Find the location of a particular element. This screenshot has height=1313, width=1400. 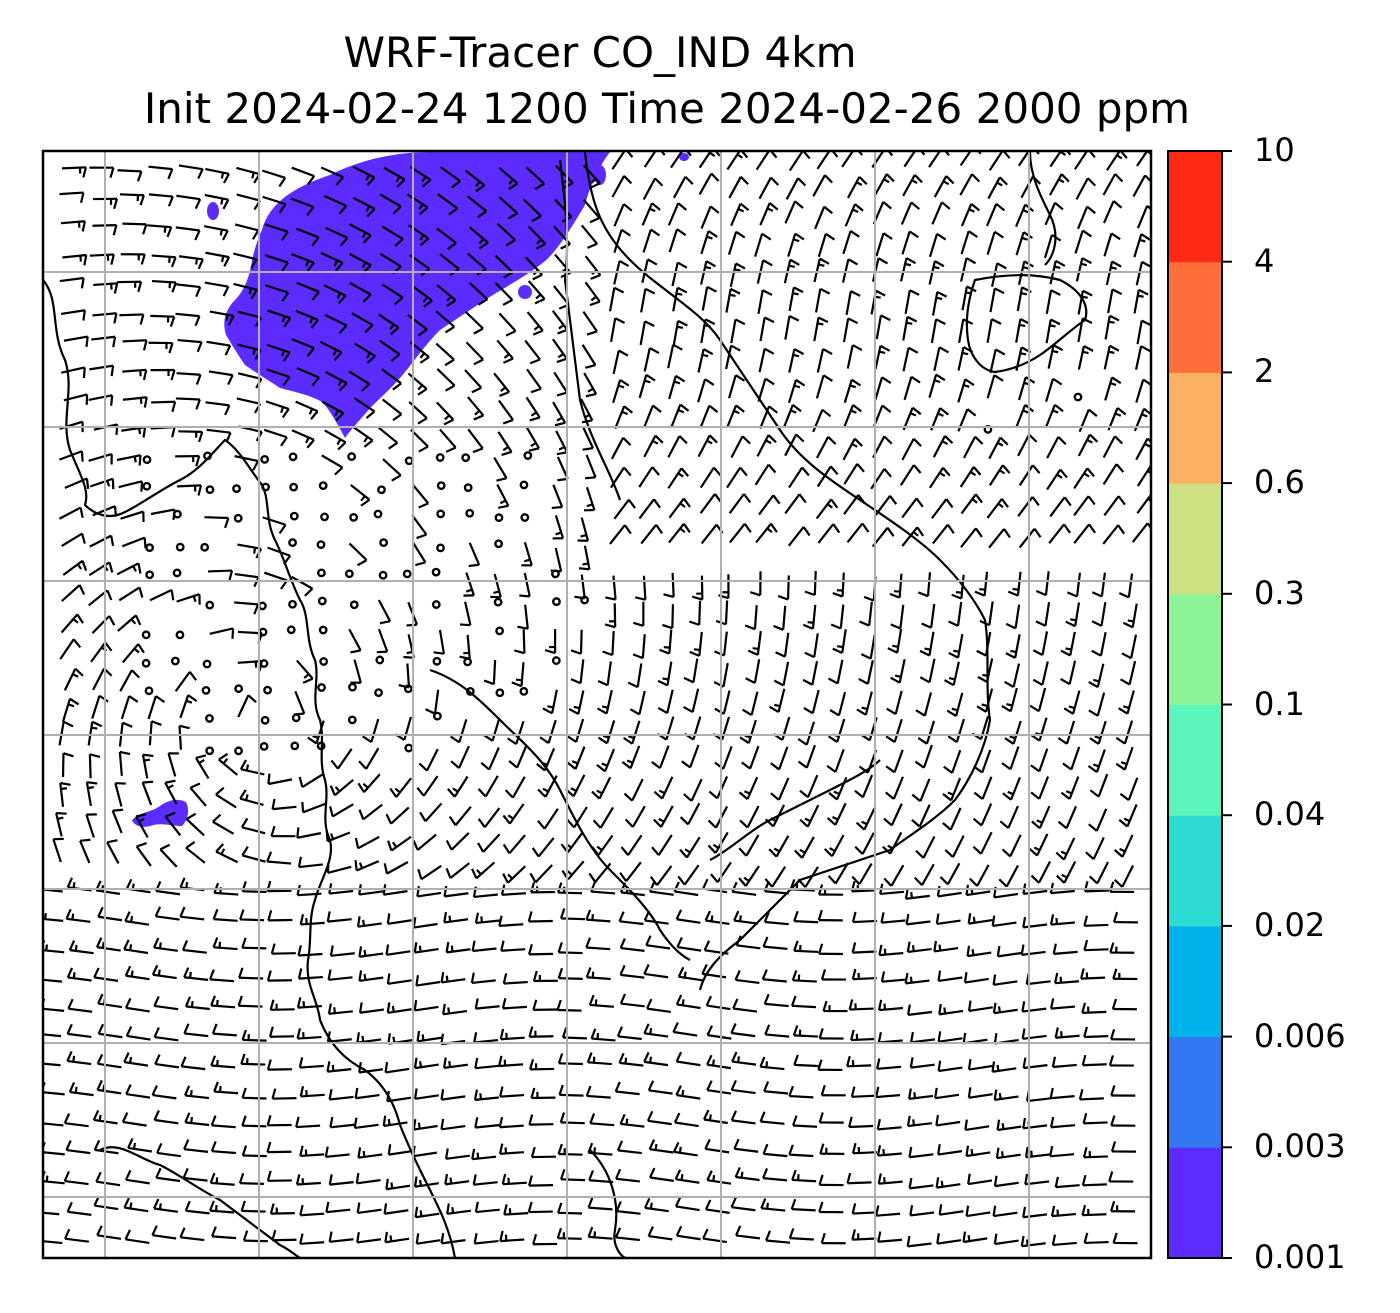

co-tracer-blob is located at coordinates (525, 292).